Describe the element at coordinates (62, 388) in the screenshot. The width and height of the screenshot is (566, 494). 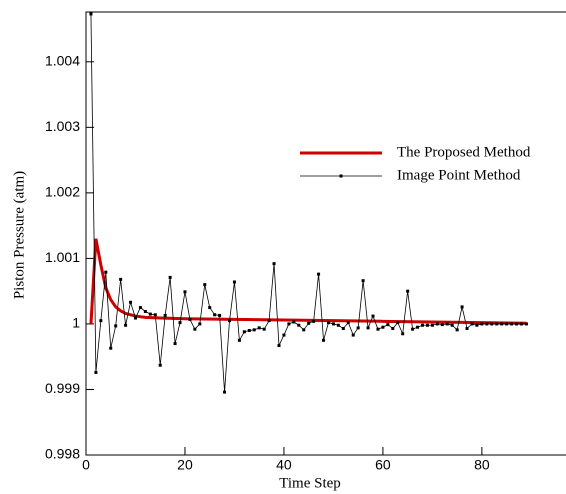
I see `y-tick-label: 0.999` at that location.